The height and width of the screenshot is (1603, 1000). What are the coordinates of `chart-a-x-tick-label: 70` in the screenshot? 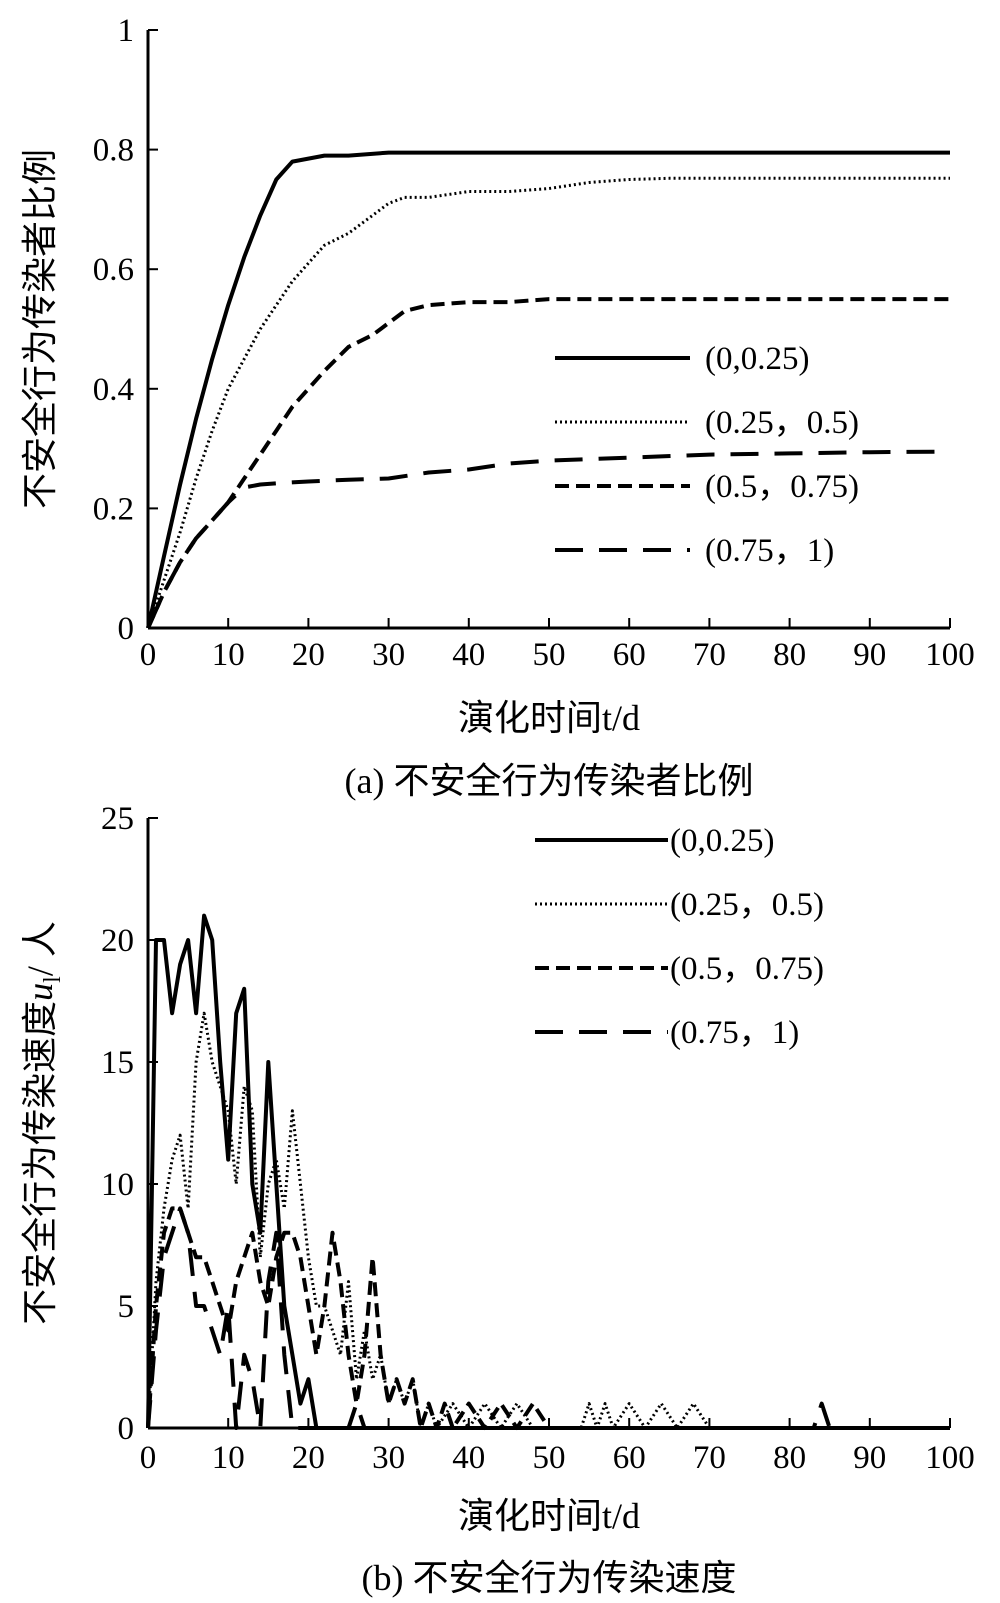 It's located at (709, 655).